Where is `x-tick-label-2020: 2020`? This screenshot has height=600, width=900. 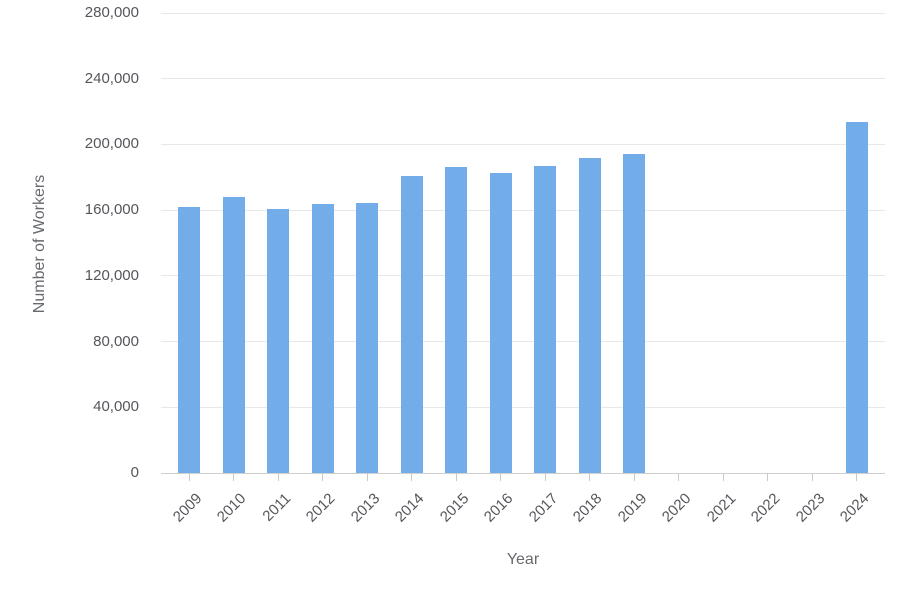 x-tick-label-2020: 2020 is located at coordinates (677, 508).